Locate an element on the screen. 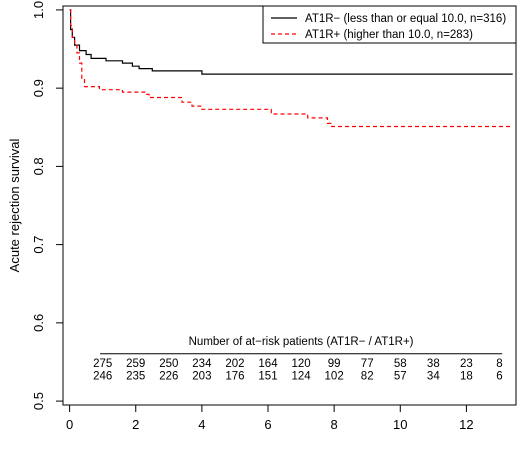 The image size is (529, 456). at-risk-count: 77 is located at coordinates (367, 364).